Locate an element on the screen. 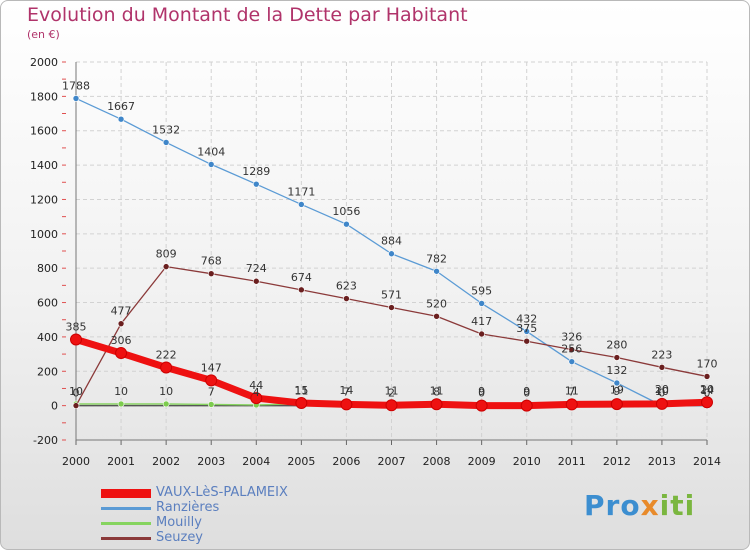  data-label-ranzi-res: 782 is located at coordinates (436, 258).